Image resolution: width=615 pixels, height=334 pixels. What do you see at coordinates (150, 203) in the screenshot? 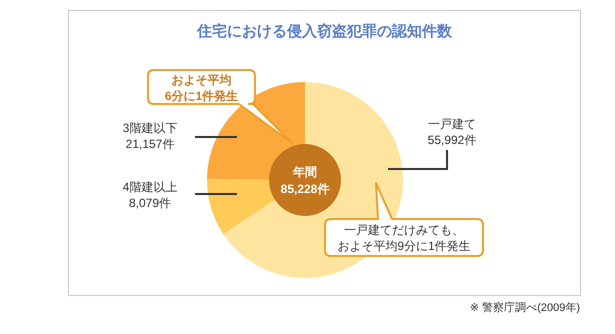
I see `data-label: 8,079件` at bounding box center [150, 203].